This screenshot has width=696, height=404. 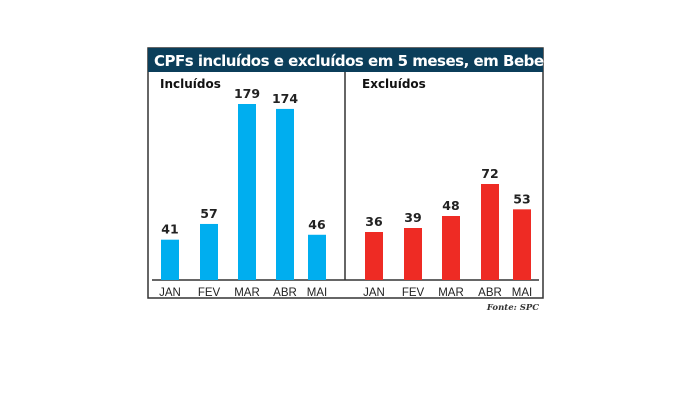 I want to click on panel-title-incluidos: Incluídos, so click(x=190, y=84).